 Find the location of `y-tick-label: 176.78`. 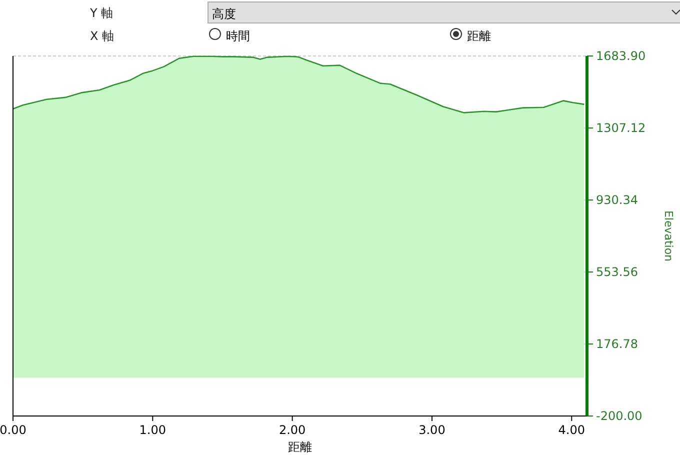

y-tick-label: 176.78 is located at coordinates (617, 344).